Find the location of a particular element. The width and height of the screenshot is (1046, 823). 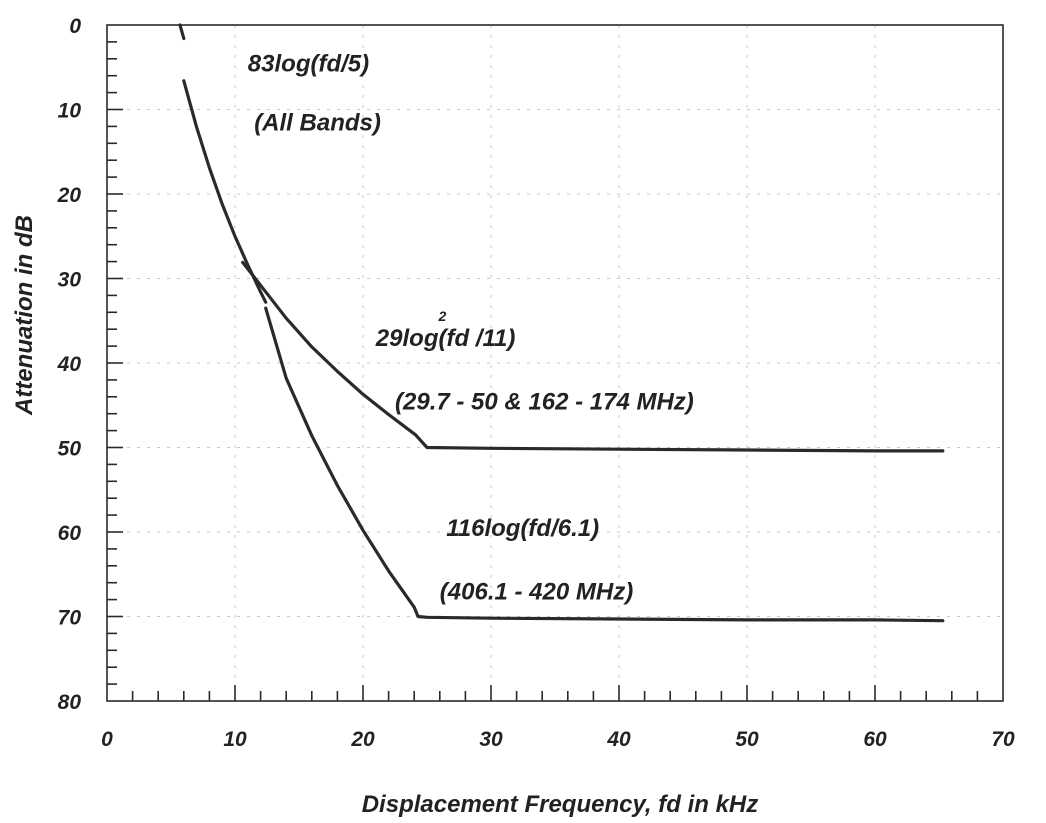

x-axis-tick-labels: 0 10 20 30 40 50 60 70 is located at coordinates (558, 739).